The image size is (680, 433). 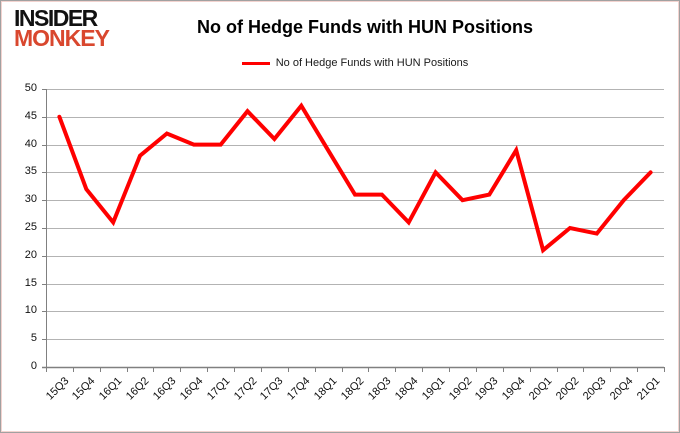 What do you see at coordinates (30, 227) in the screenshot?
I see `y-axis-label-25: 25` at bounding box center [30, 227].